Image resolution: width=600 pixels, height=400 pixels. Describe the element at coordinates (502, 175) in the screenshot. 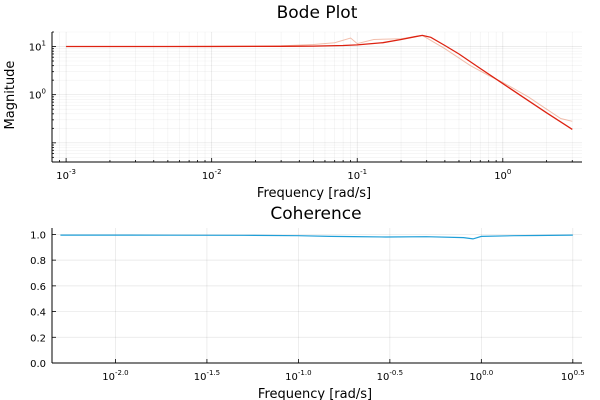

I see `bode-x-tick-label: 10⁰` at that location.